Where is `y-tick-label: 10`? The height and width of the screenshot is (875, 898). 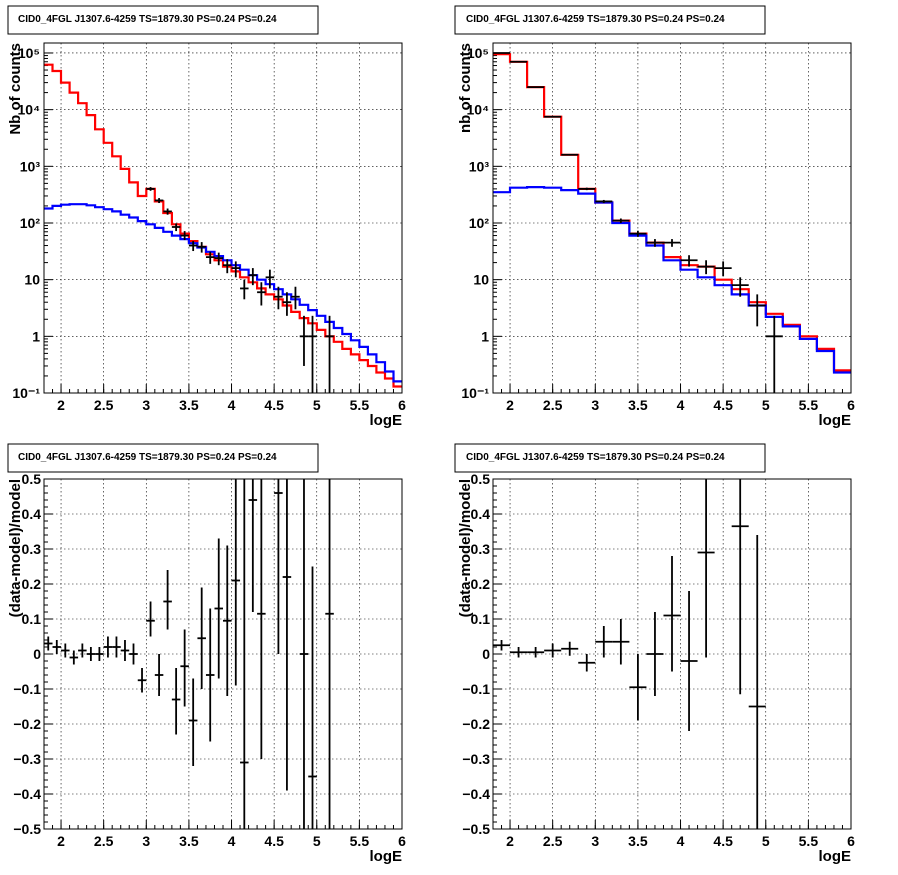 y-tick-label: 10 is located at coordinates (32, 280).